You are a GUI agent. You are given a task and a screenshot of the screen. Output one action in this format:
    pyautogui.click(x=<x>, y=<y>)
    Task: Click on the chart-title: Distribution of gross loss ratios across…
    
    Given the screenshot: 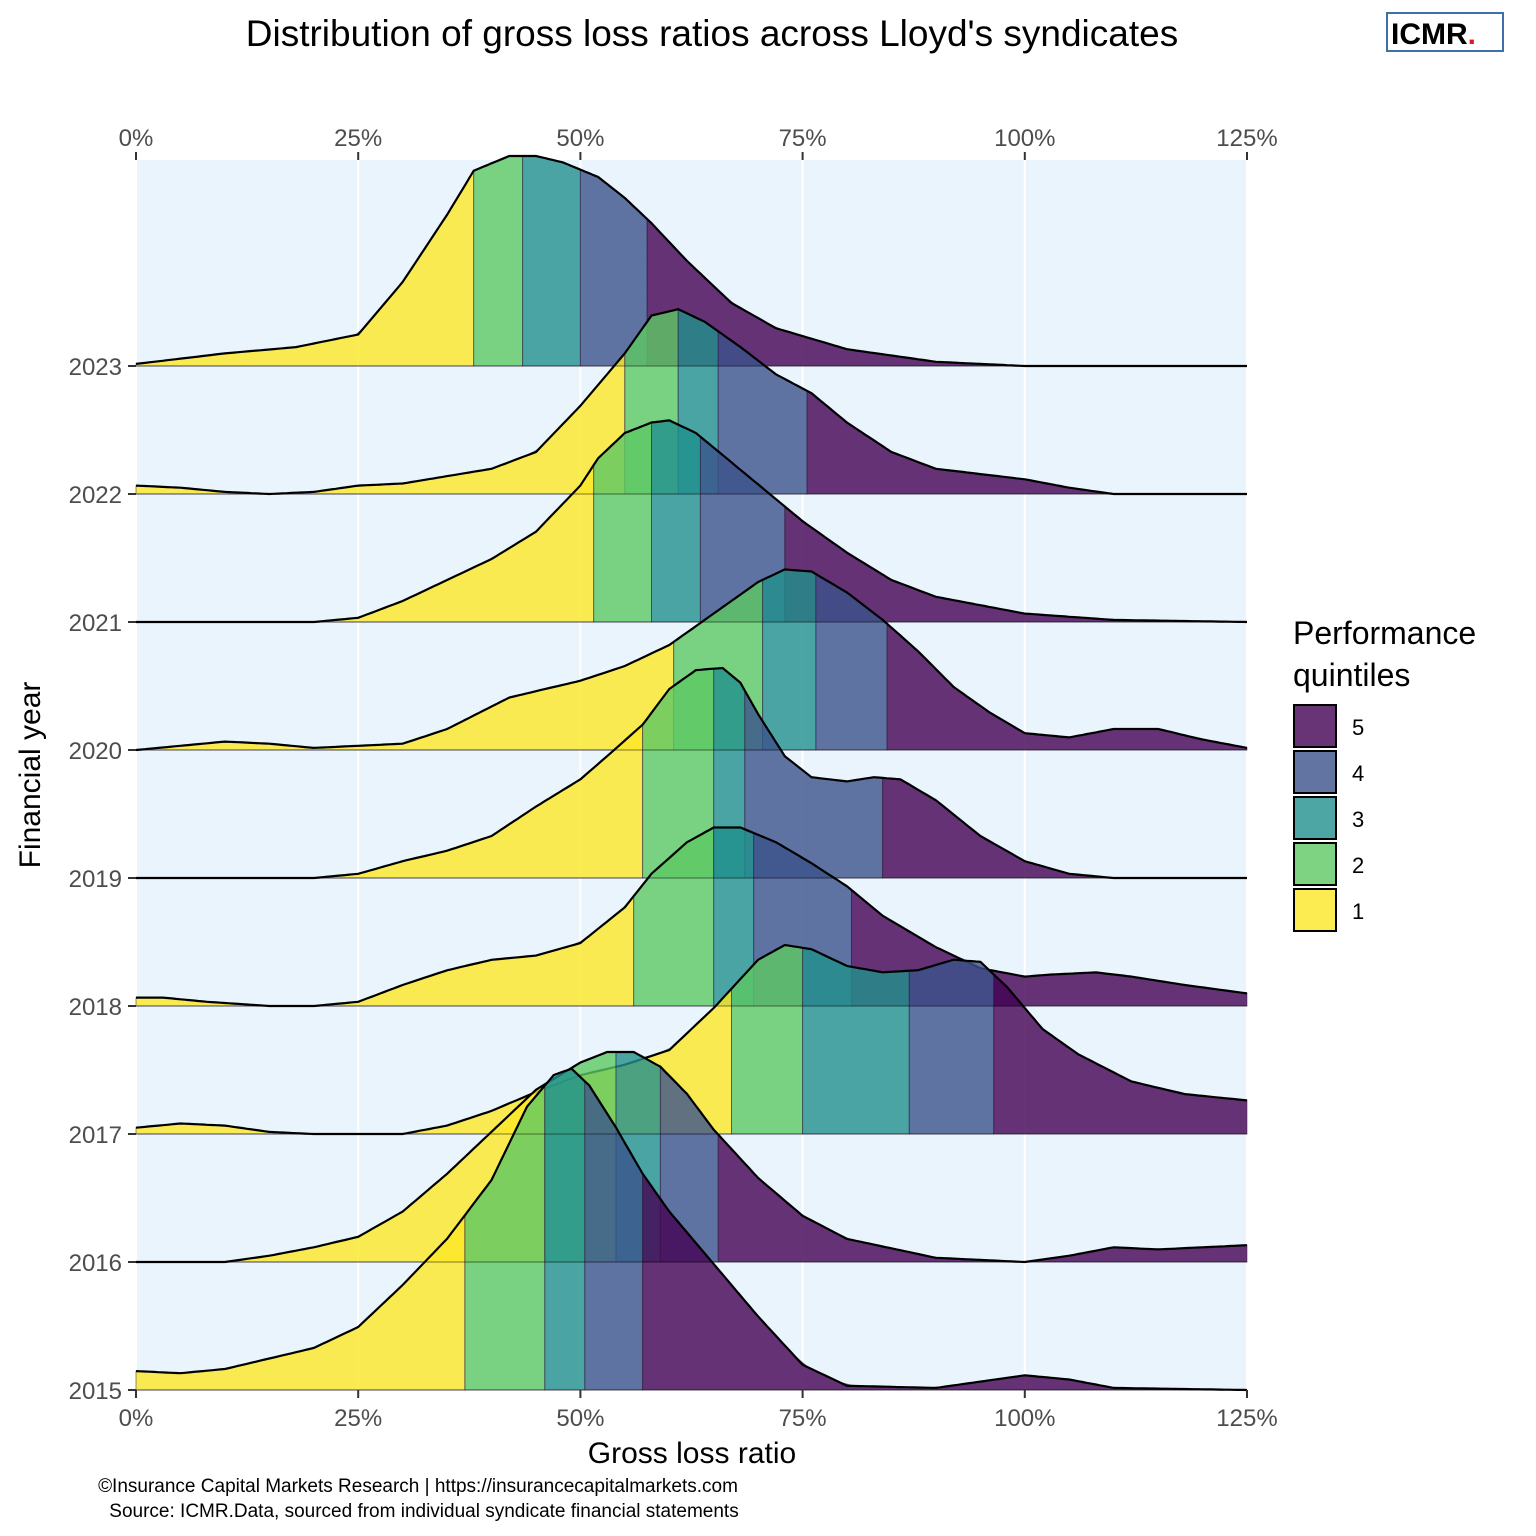 What is the action you would take?
    pyautogui.click(x=712, y=33)
    